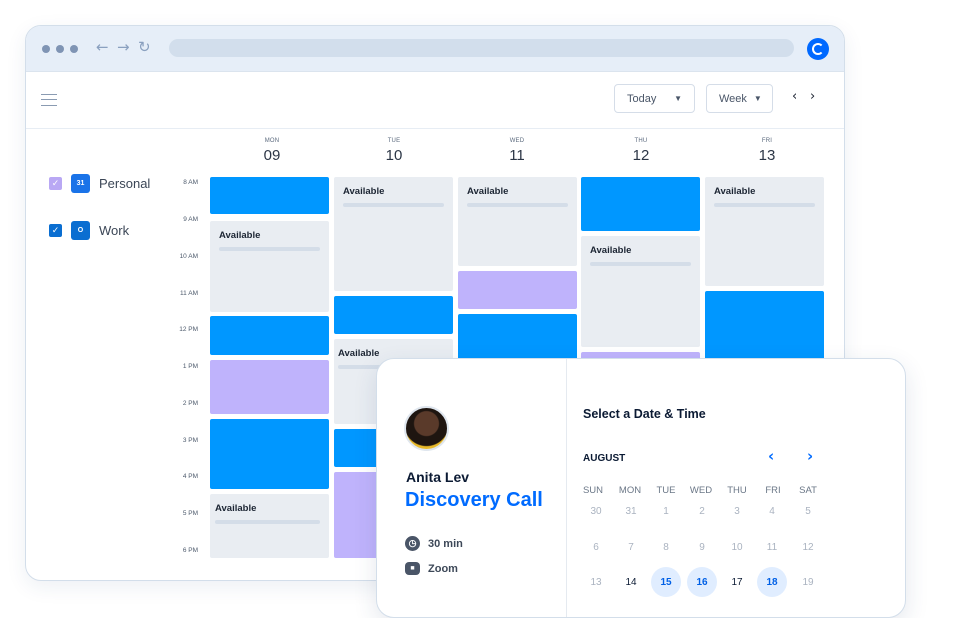 The width and height of the screenshot is (960, 618). What do you see at coordinates (272, 151) in the screenshot?
I see `day-header-mon: MON 09` at bounding box center [272, 151].